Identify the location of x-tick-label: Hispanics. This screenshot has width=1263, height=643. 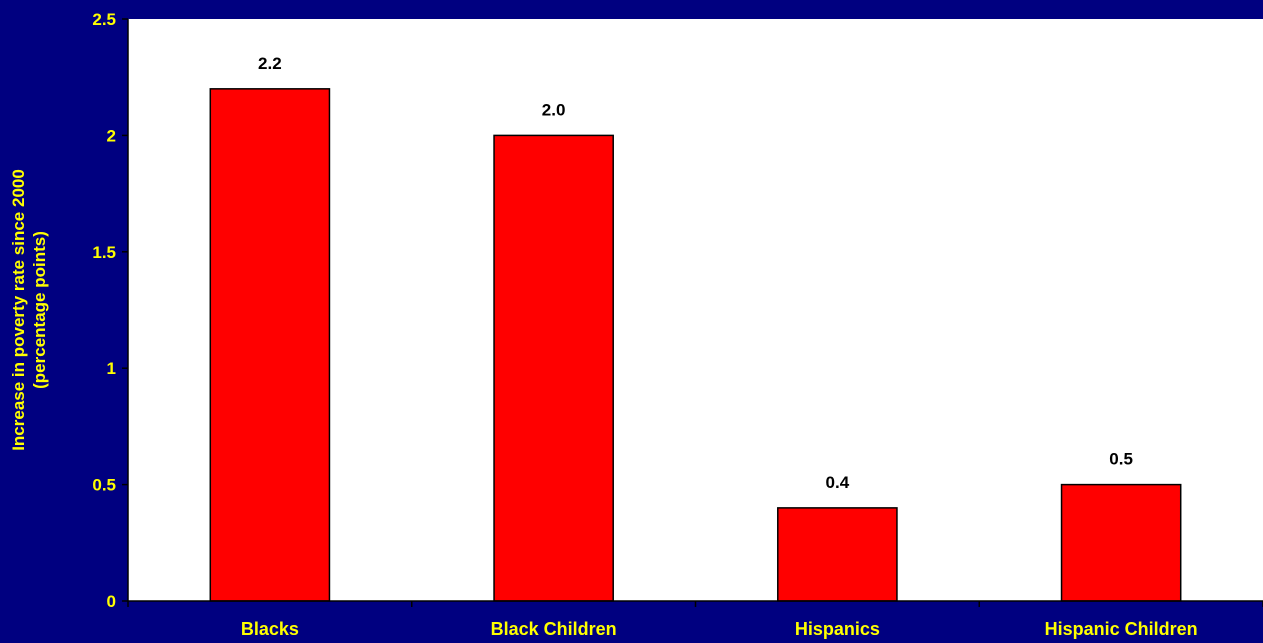
(837, 629).